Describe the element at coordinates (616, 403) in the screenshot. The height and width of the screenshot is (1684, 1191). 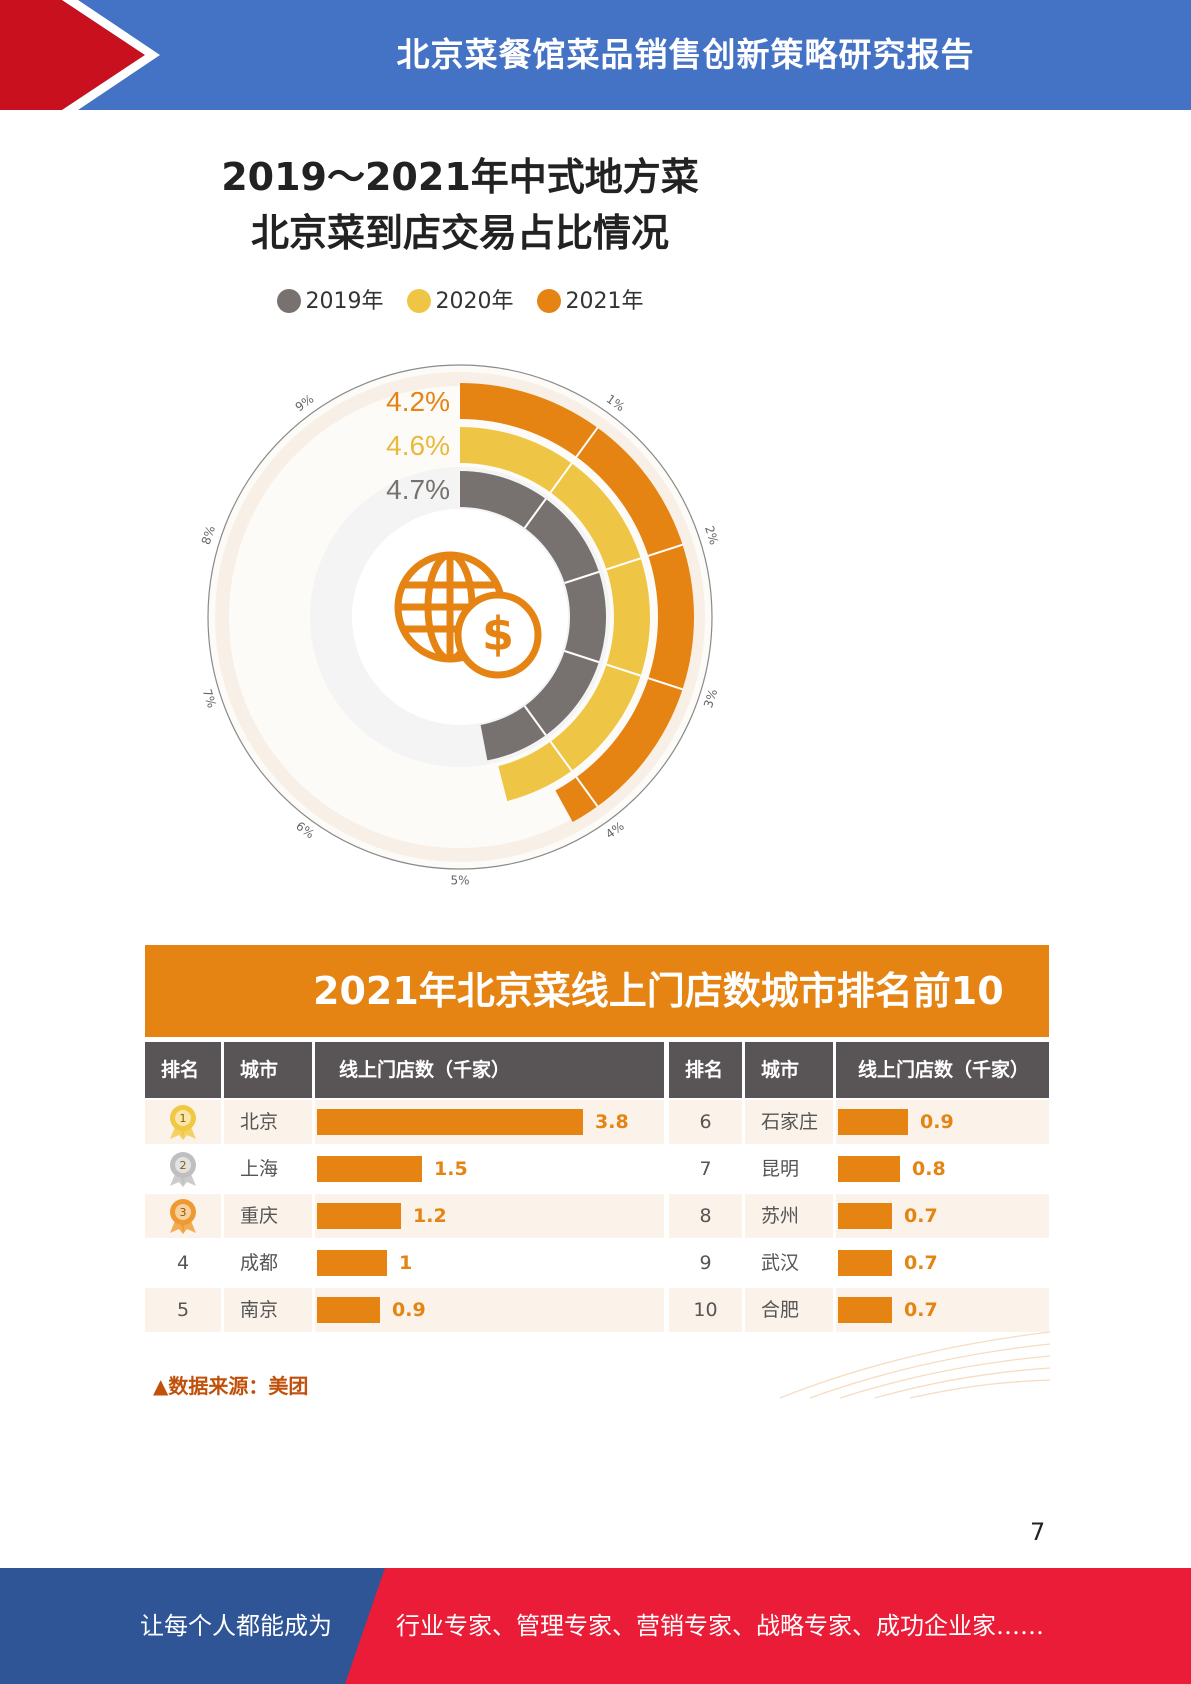
I see `scale-tick-label: 1%` at that location.